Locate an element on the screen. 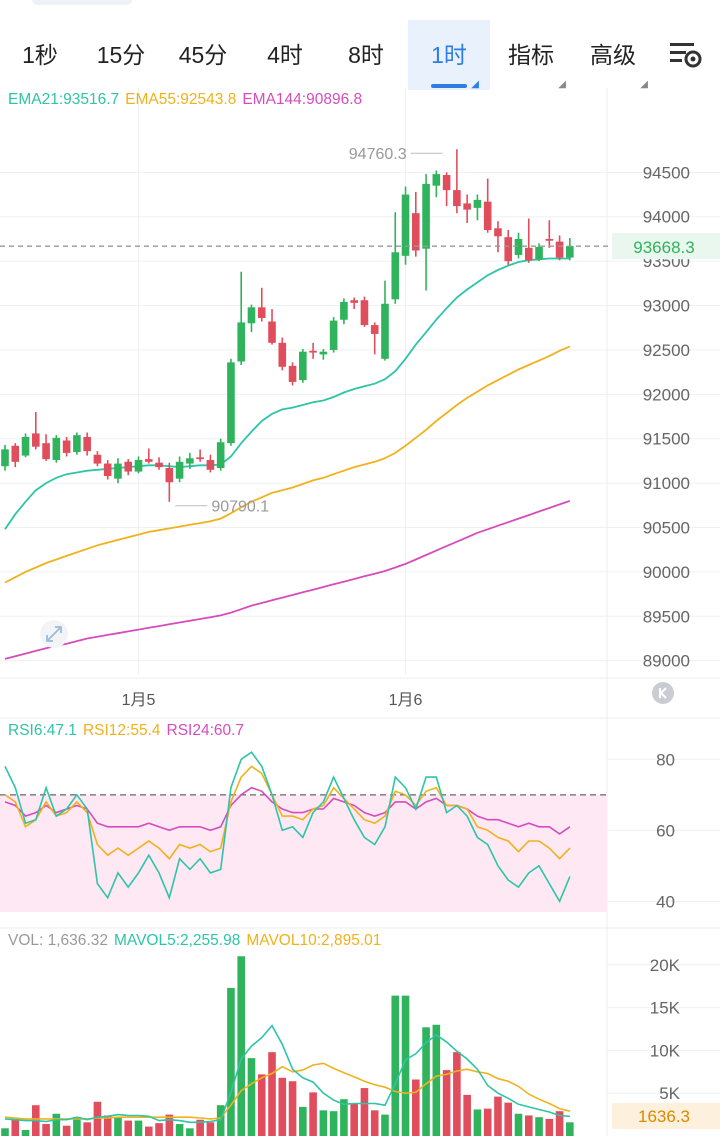 Image resolution: width=720 pixels, height=1141 pixels. tab-2: 45分 is located at coordinates (203, 55).